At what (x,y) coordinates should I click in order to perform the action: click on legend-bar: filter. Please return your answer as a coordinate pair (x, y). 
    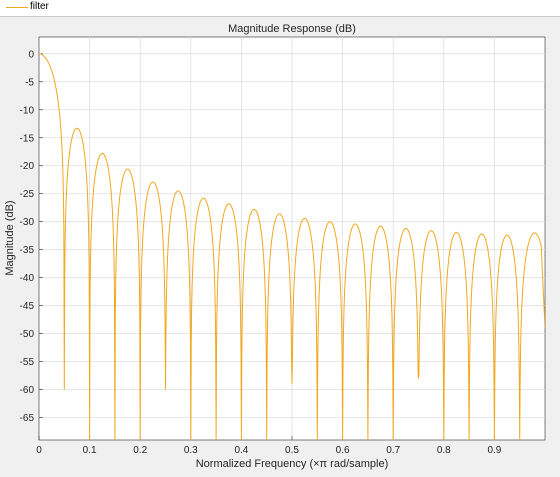
    Looking at the image, I should click on (280, 8).